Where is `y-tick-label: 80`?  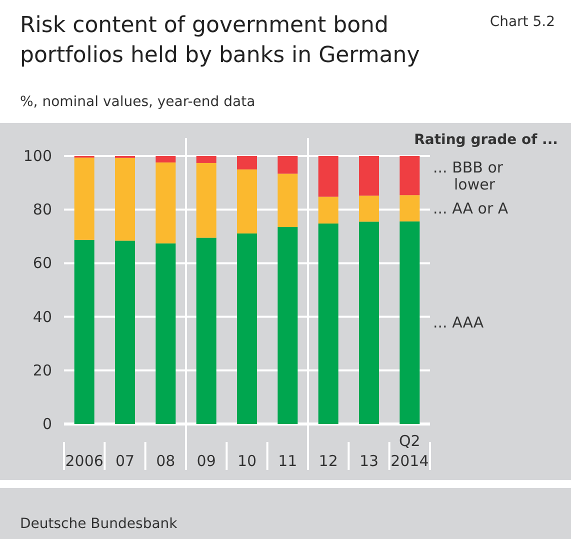 y-tick-label: 80 is located at coordinates (42, 209).